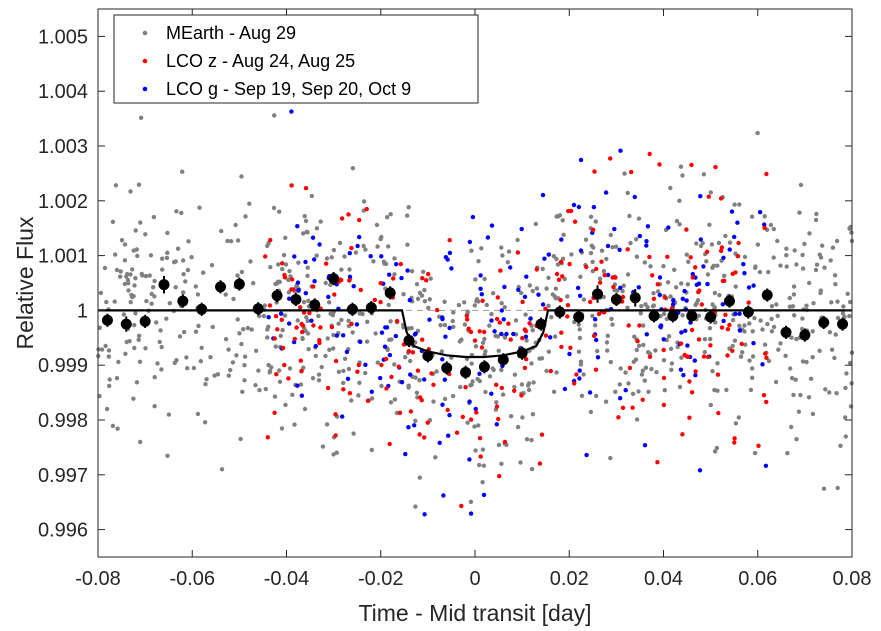  Describe the element at coordinates (287, 579) in the screenshot. I see `x-tick-label: -0.04` at that location.